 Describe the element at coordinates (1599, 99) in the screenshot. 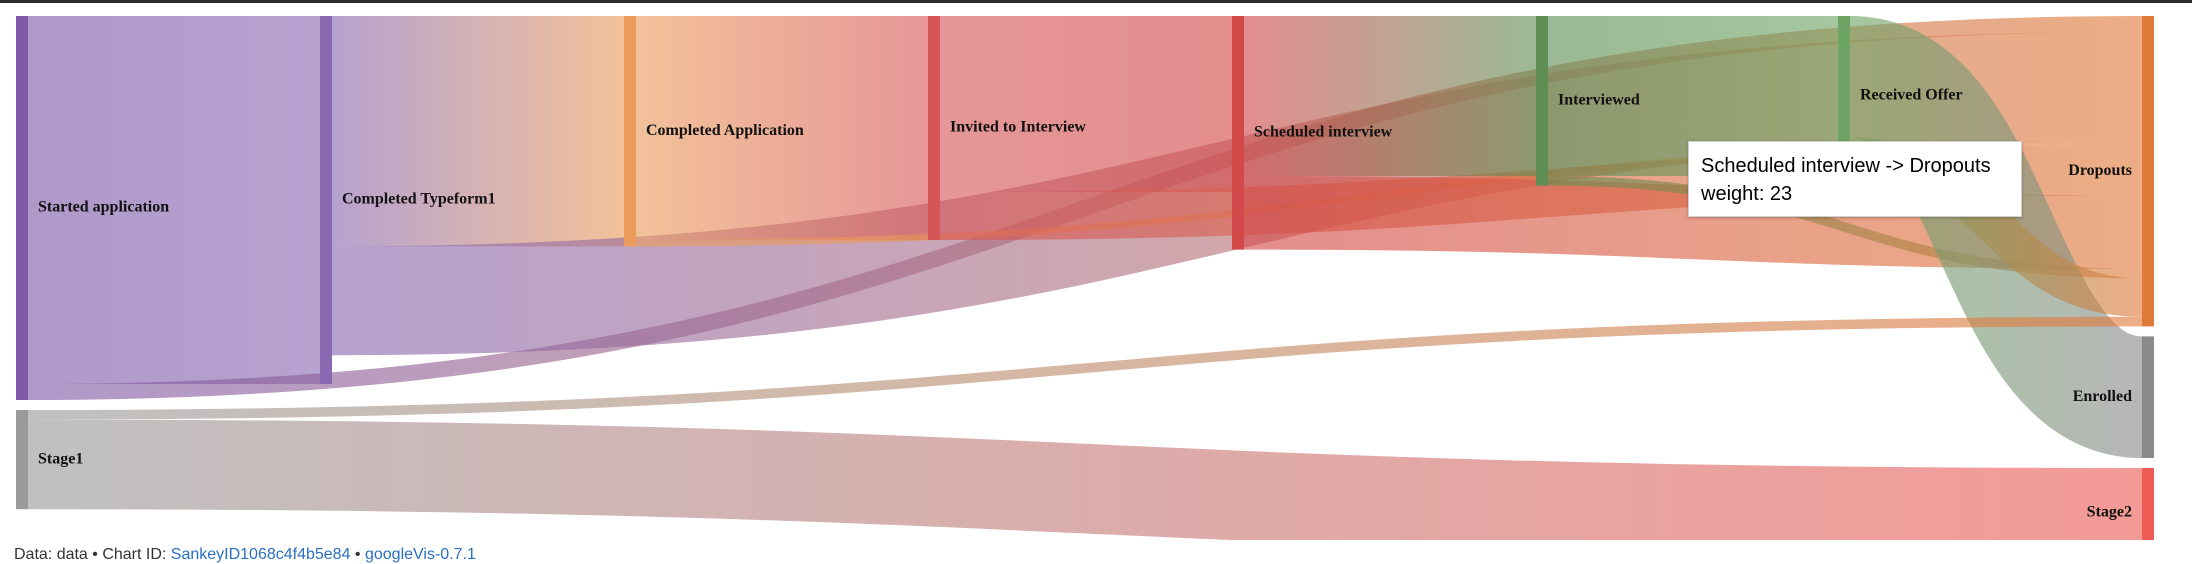

I see `node-label-interviewed: Interviewed` at that location.